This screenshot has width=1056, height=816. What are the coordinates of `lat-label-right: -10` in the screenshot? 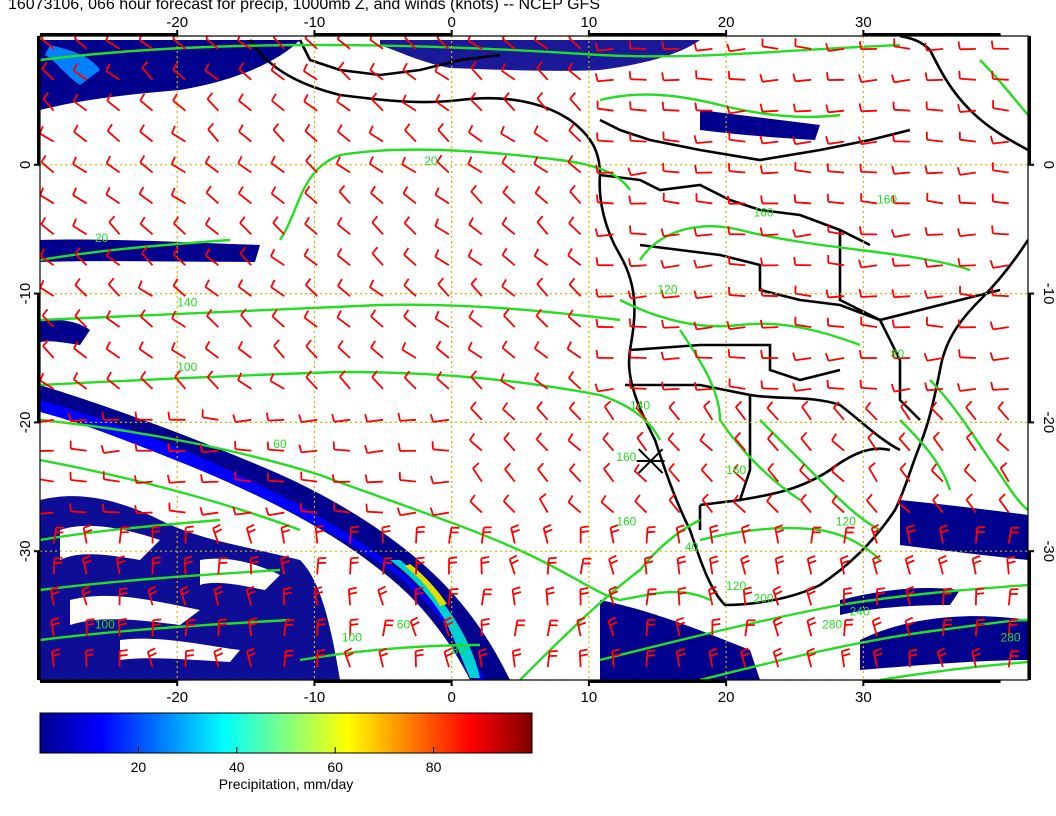 It's located at (1048, 294).